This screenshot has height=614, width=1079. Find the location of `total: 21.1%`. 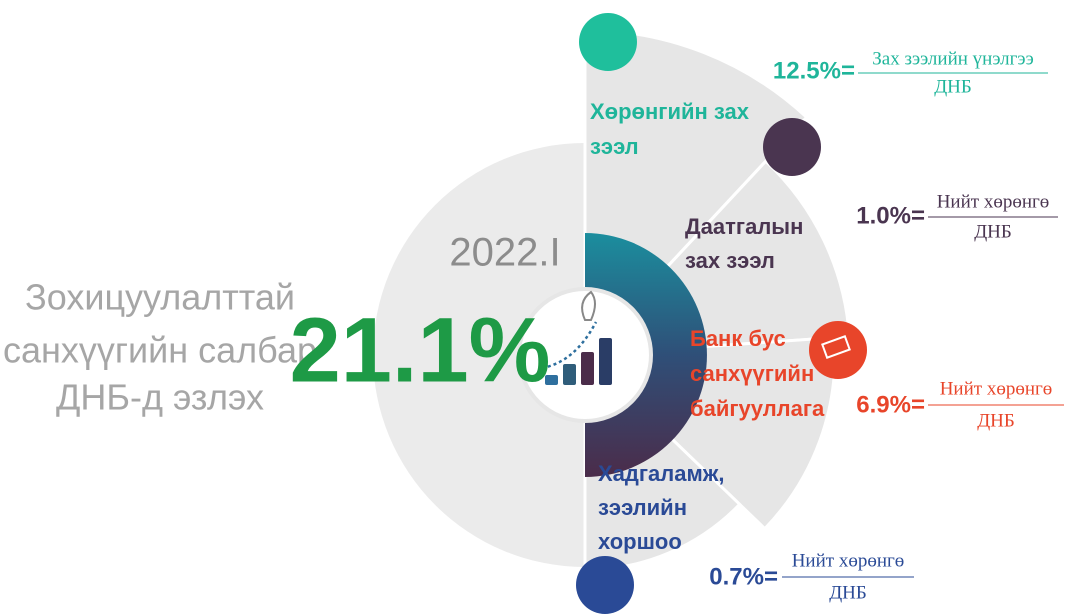

total: 21.1% is located at coordinates (420, 350).